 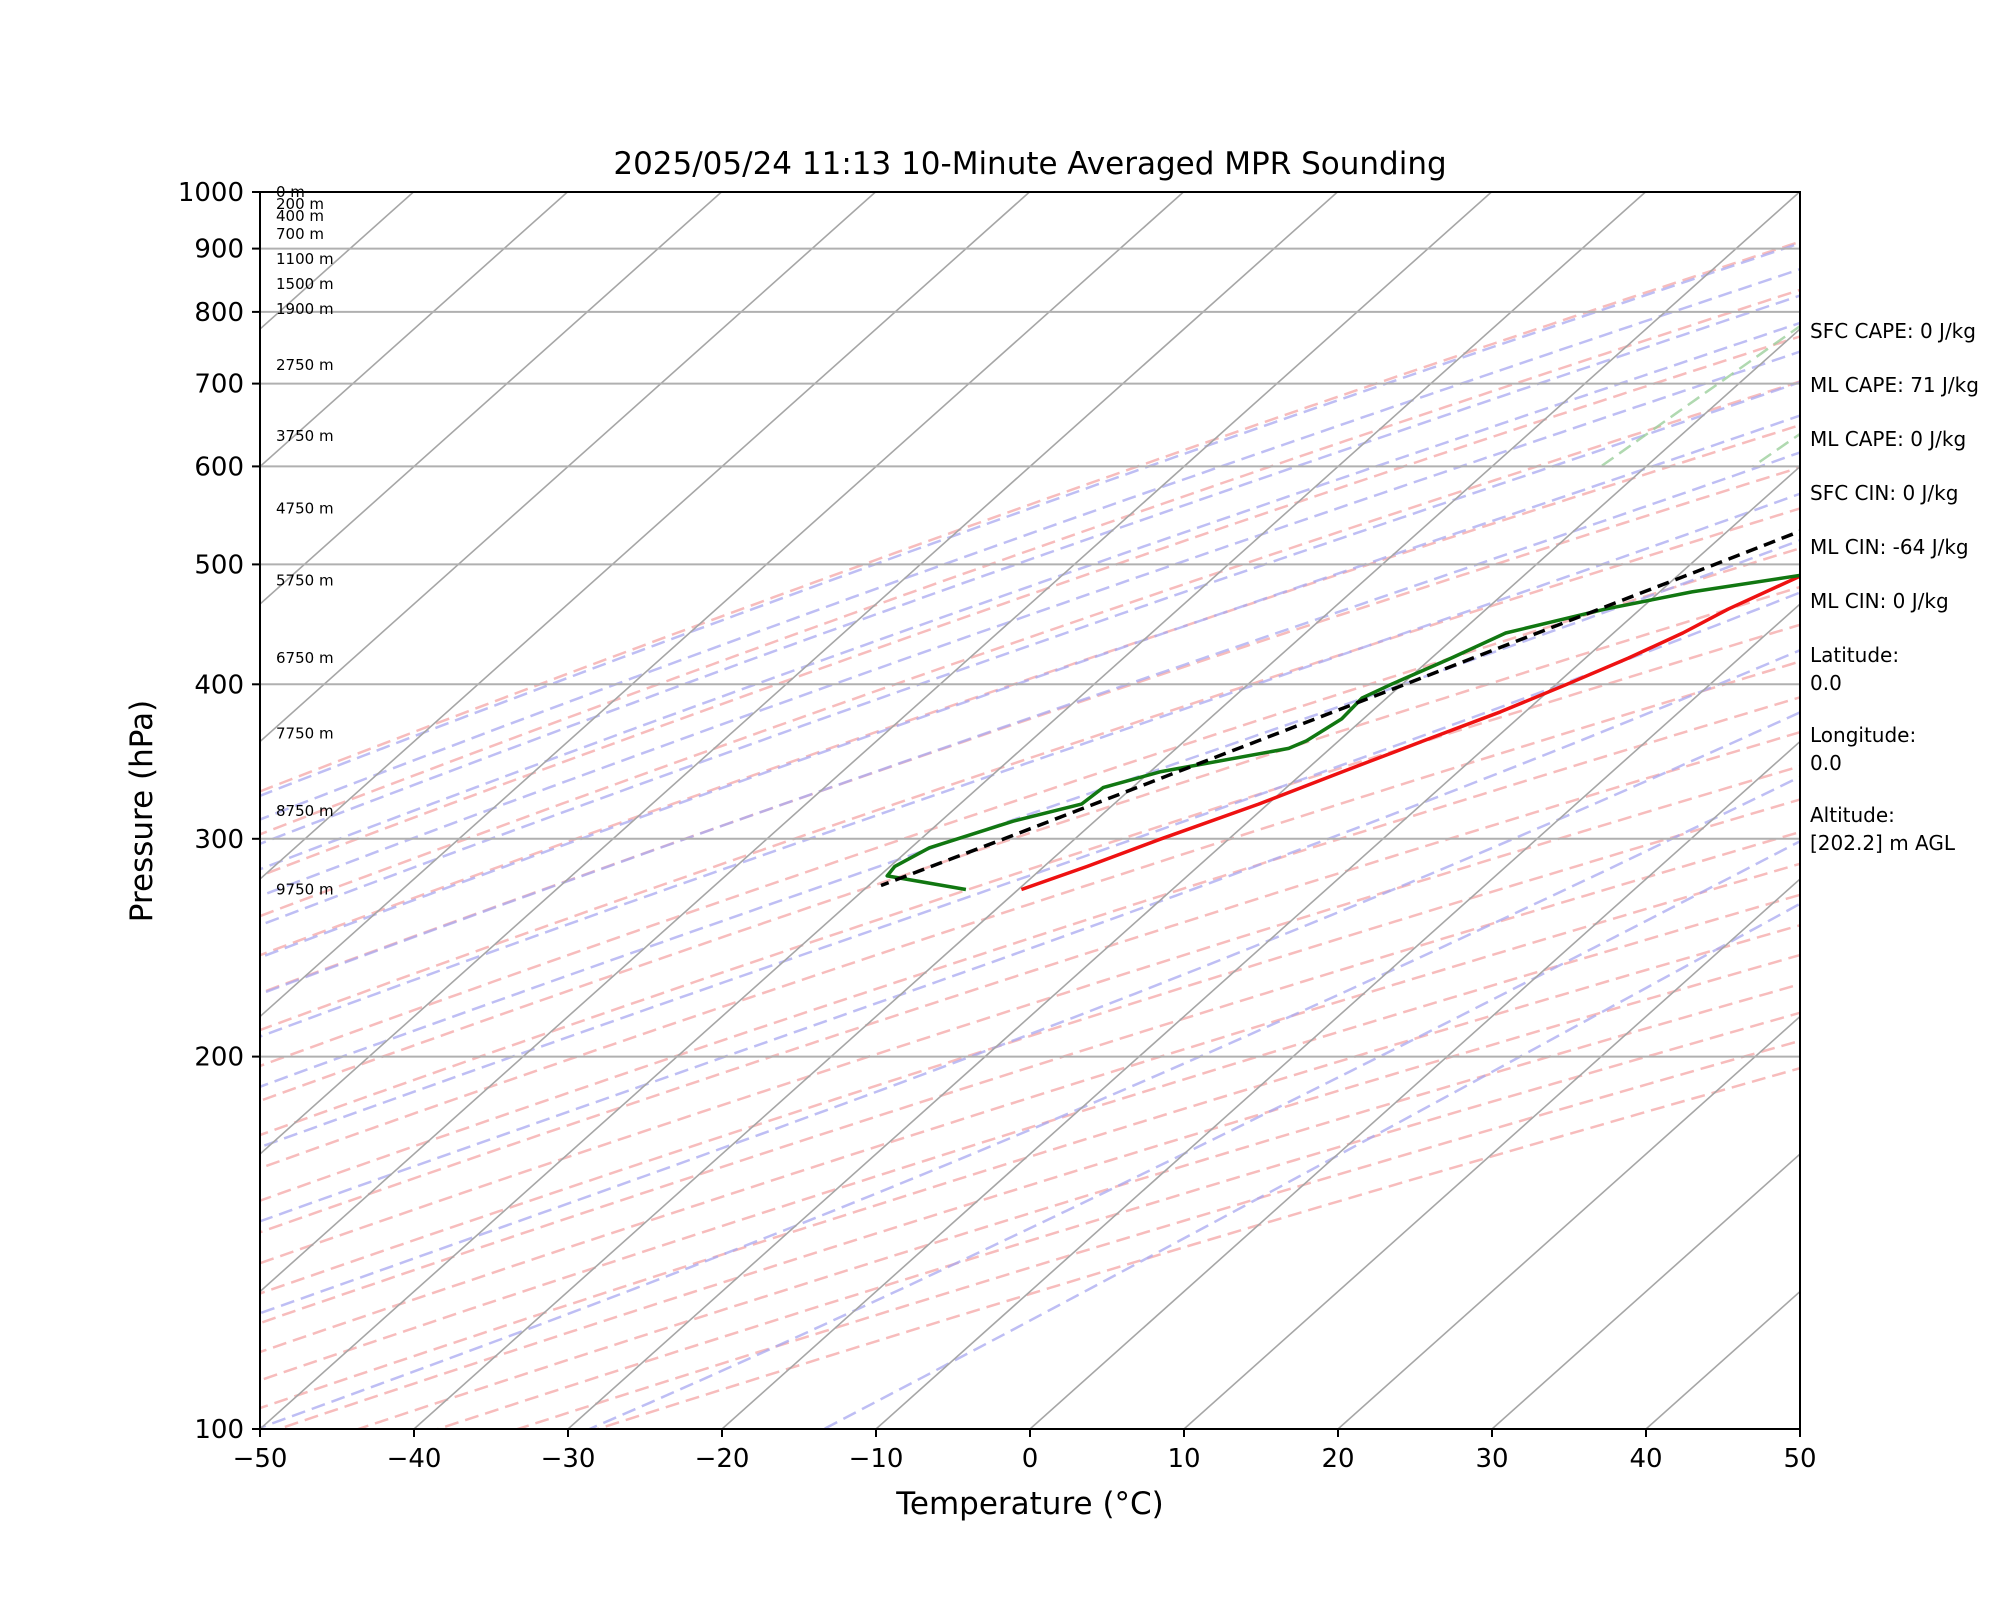 What do you see at coordinates (305, 284) in the screenshot?
I see `height-label: 1500 m` at bounding box center [305, 284].